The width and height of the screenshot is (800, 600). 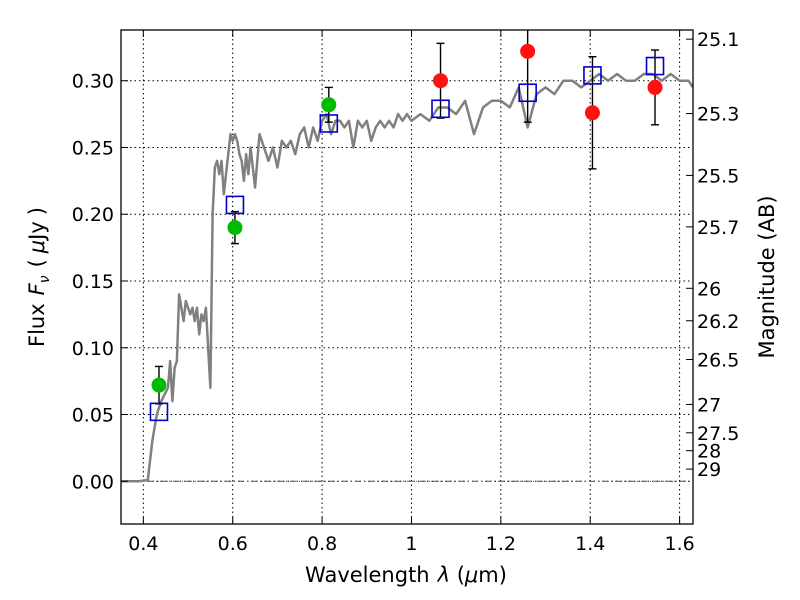 I want to click on y-tick-label: 0.15, so click(x=93, y=282).